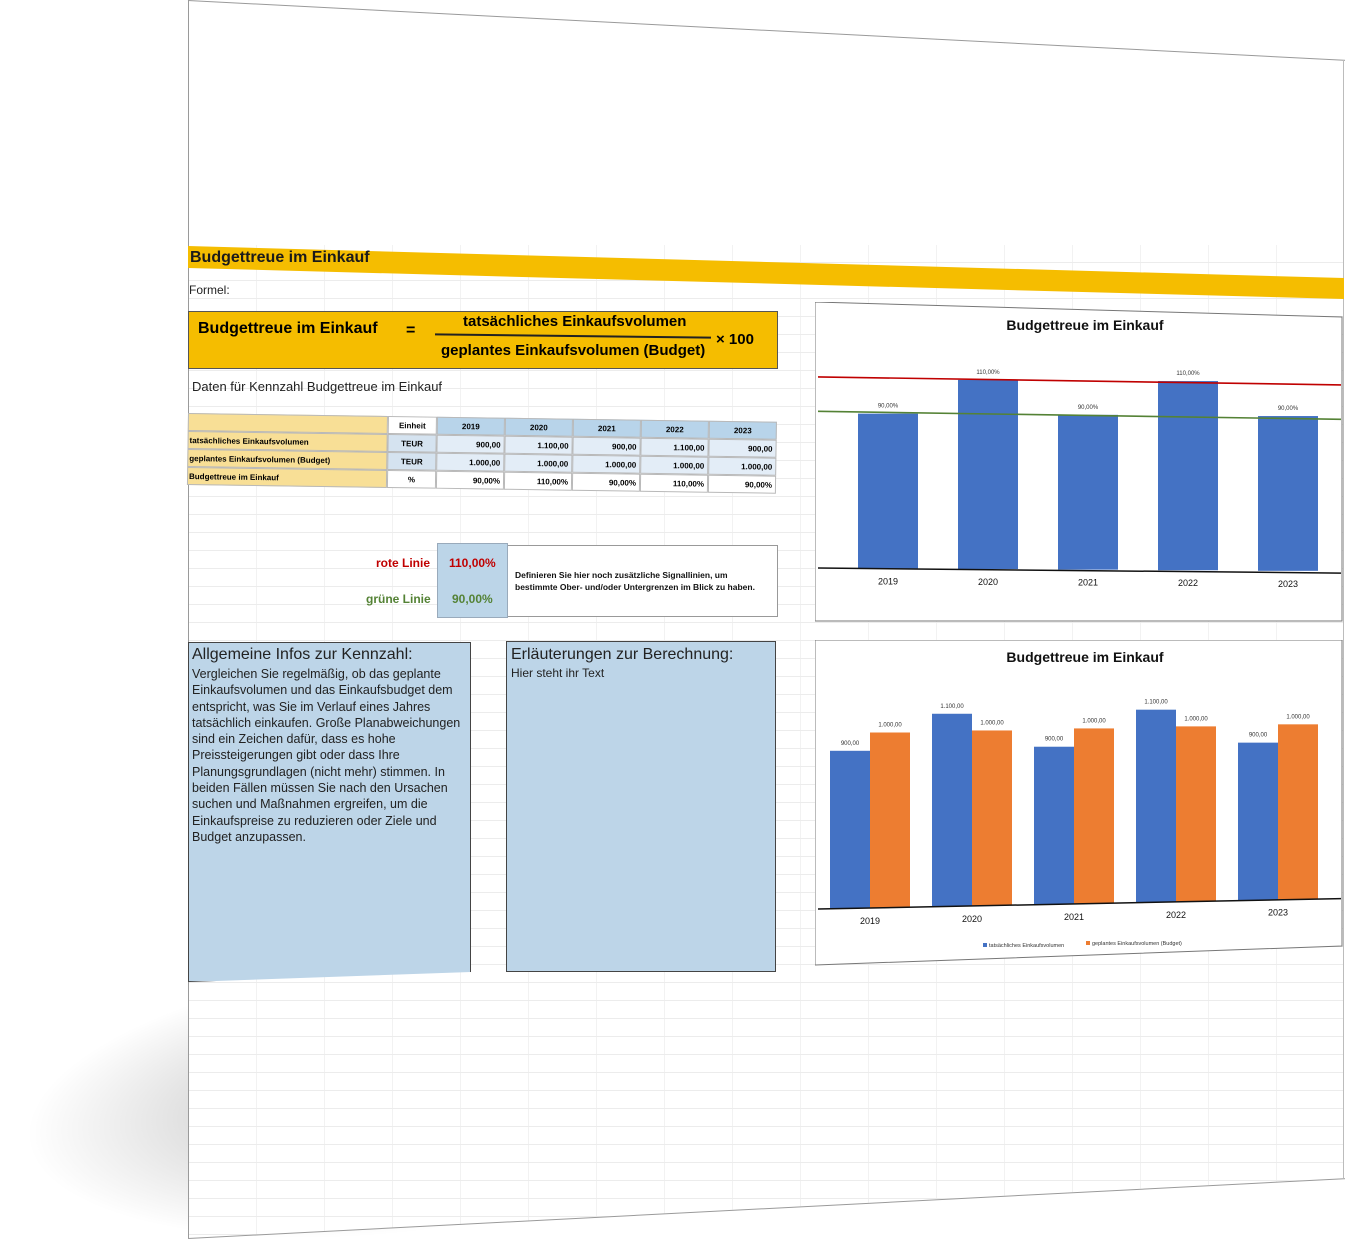 The width and height of the screenshot is (1345, 1241). I want to click on year-header: 2019, so click(470, 426).